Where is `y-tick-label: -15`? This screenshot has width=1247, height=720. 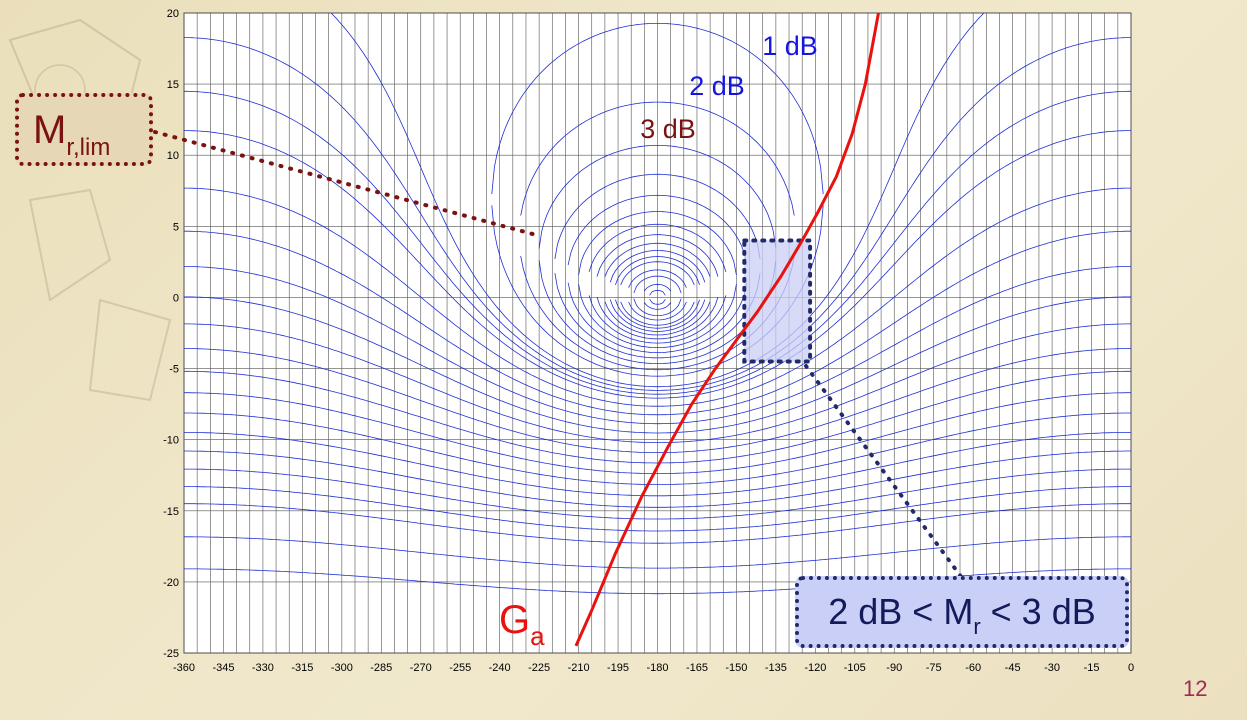
y-tick-label: -15 is located at coordinates (171, 512).